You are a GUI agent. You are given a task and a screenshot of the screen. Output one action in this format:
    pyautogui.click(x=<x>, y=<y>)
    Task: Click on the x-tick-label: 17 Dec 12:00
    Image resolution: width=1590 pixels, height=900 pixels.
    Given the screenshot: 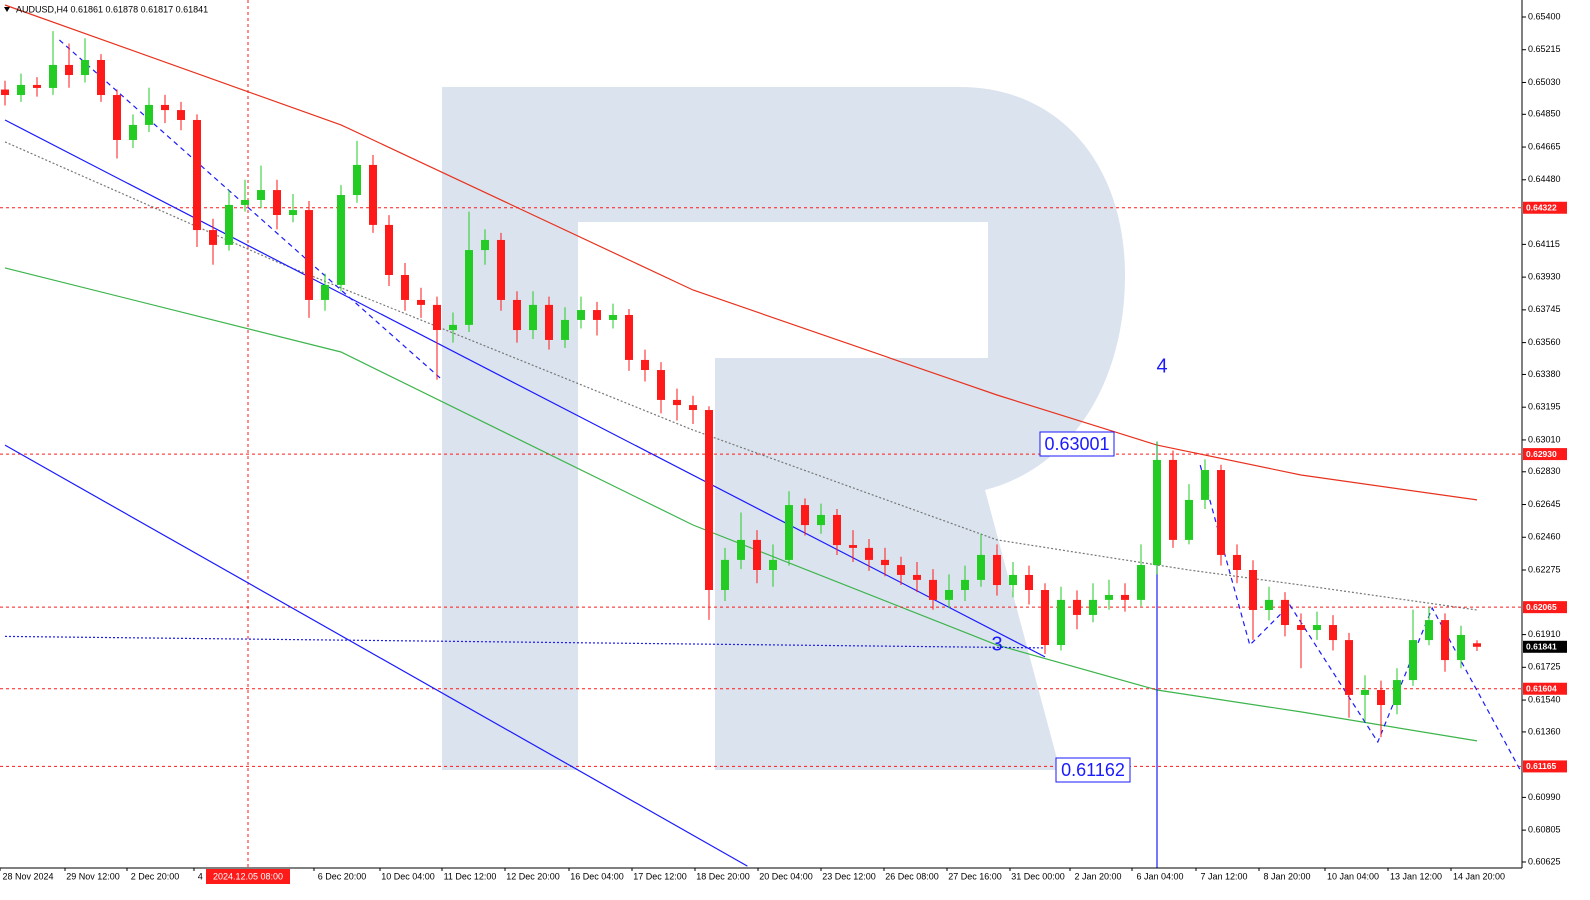 What is the action you would take?
    pyautogui.click(x=660, y=876)
    